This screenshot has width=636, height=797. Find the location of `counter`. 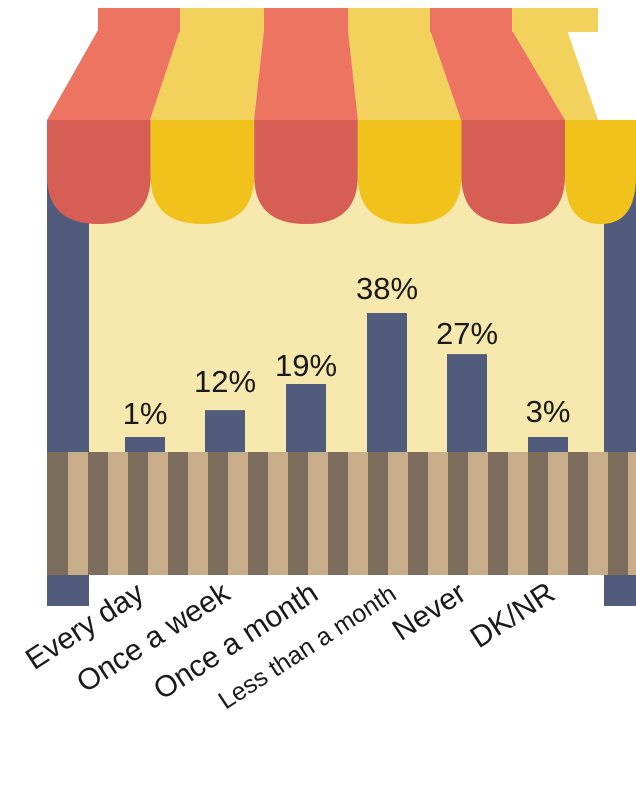

counter is located at coordinates (341, 513).